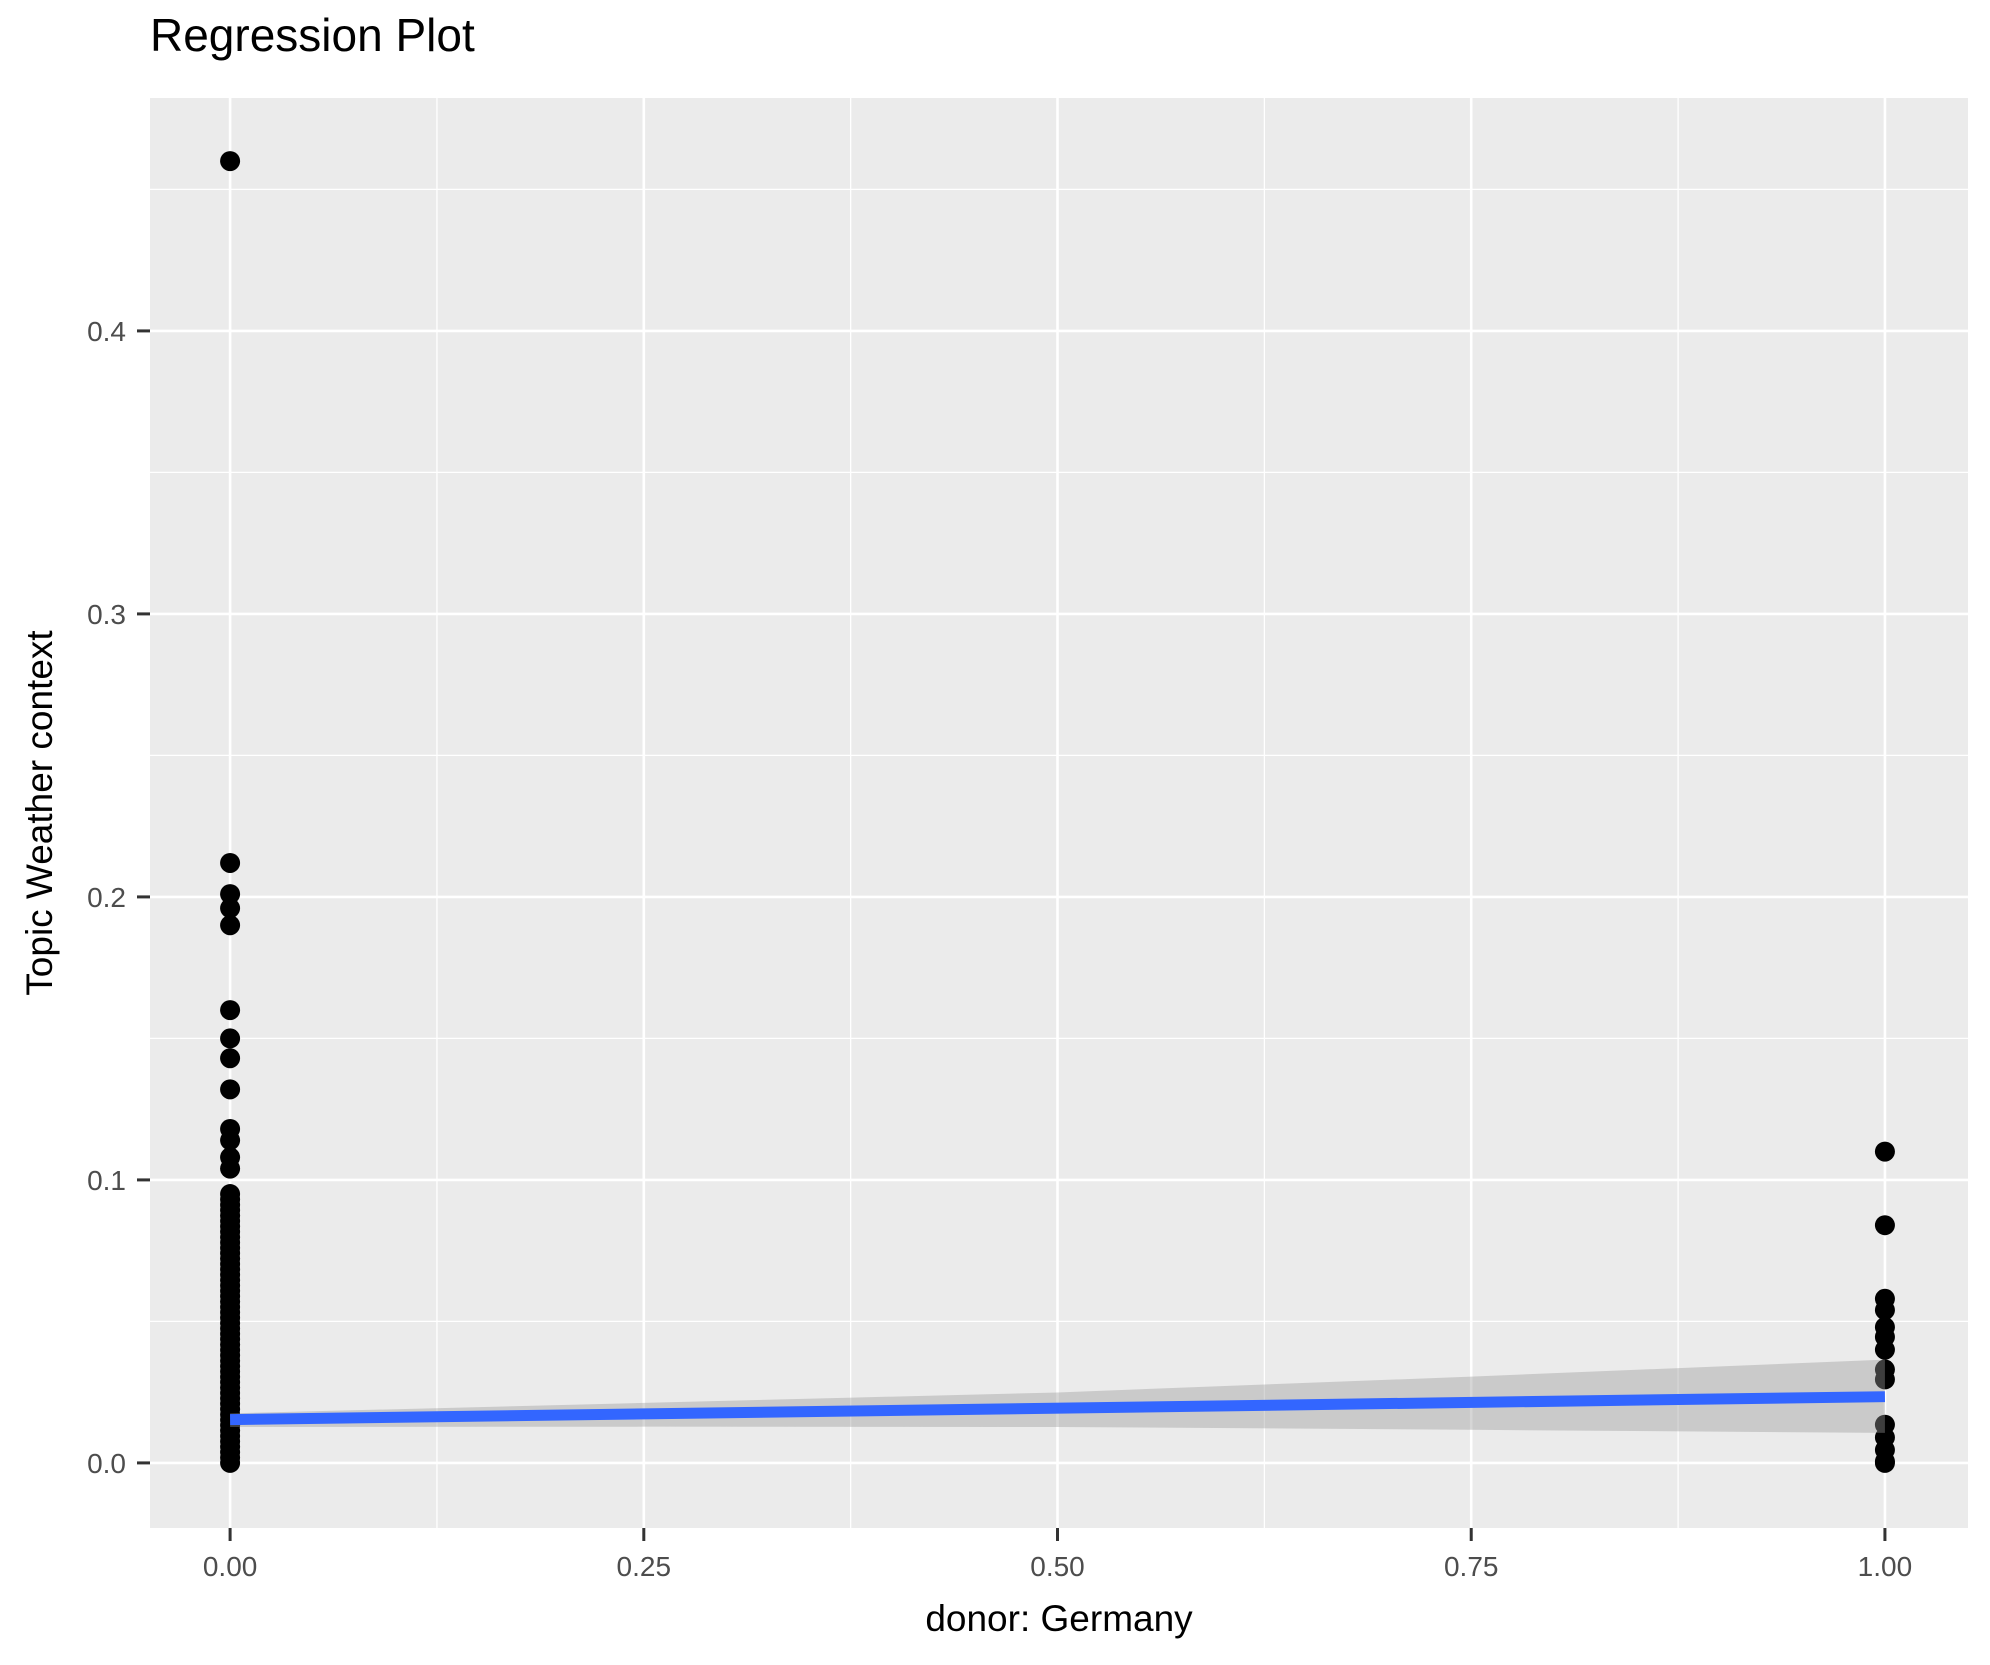  What do you see at coordinates (644, 1566) in the screenshot?
I see `x-tick-label: 0.25` at bounding box center [644, 1566].